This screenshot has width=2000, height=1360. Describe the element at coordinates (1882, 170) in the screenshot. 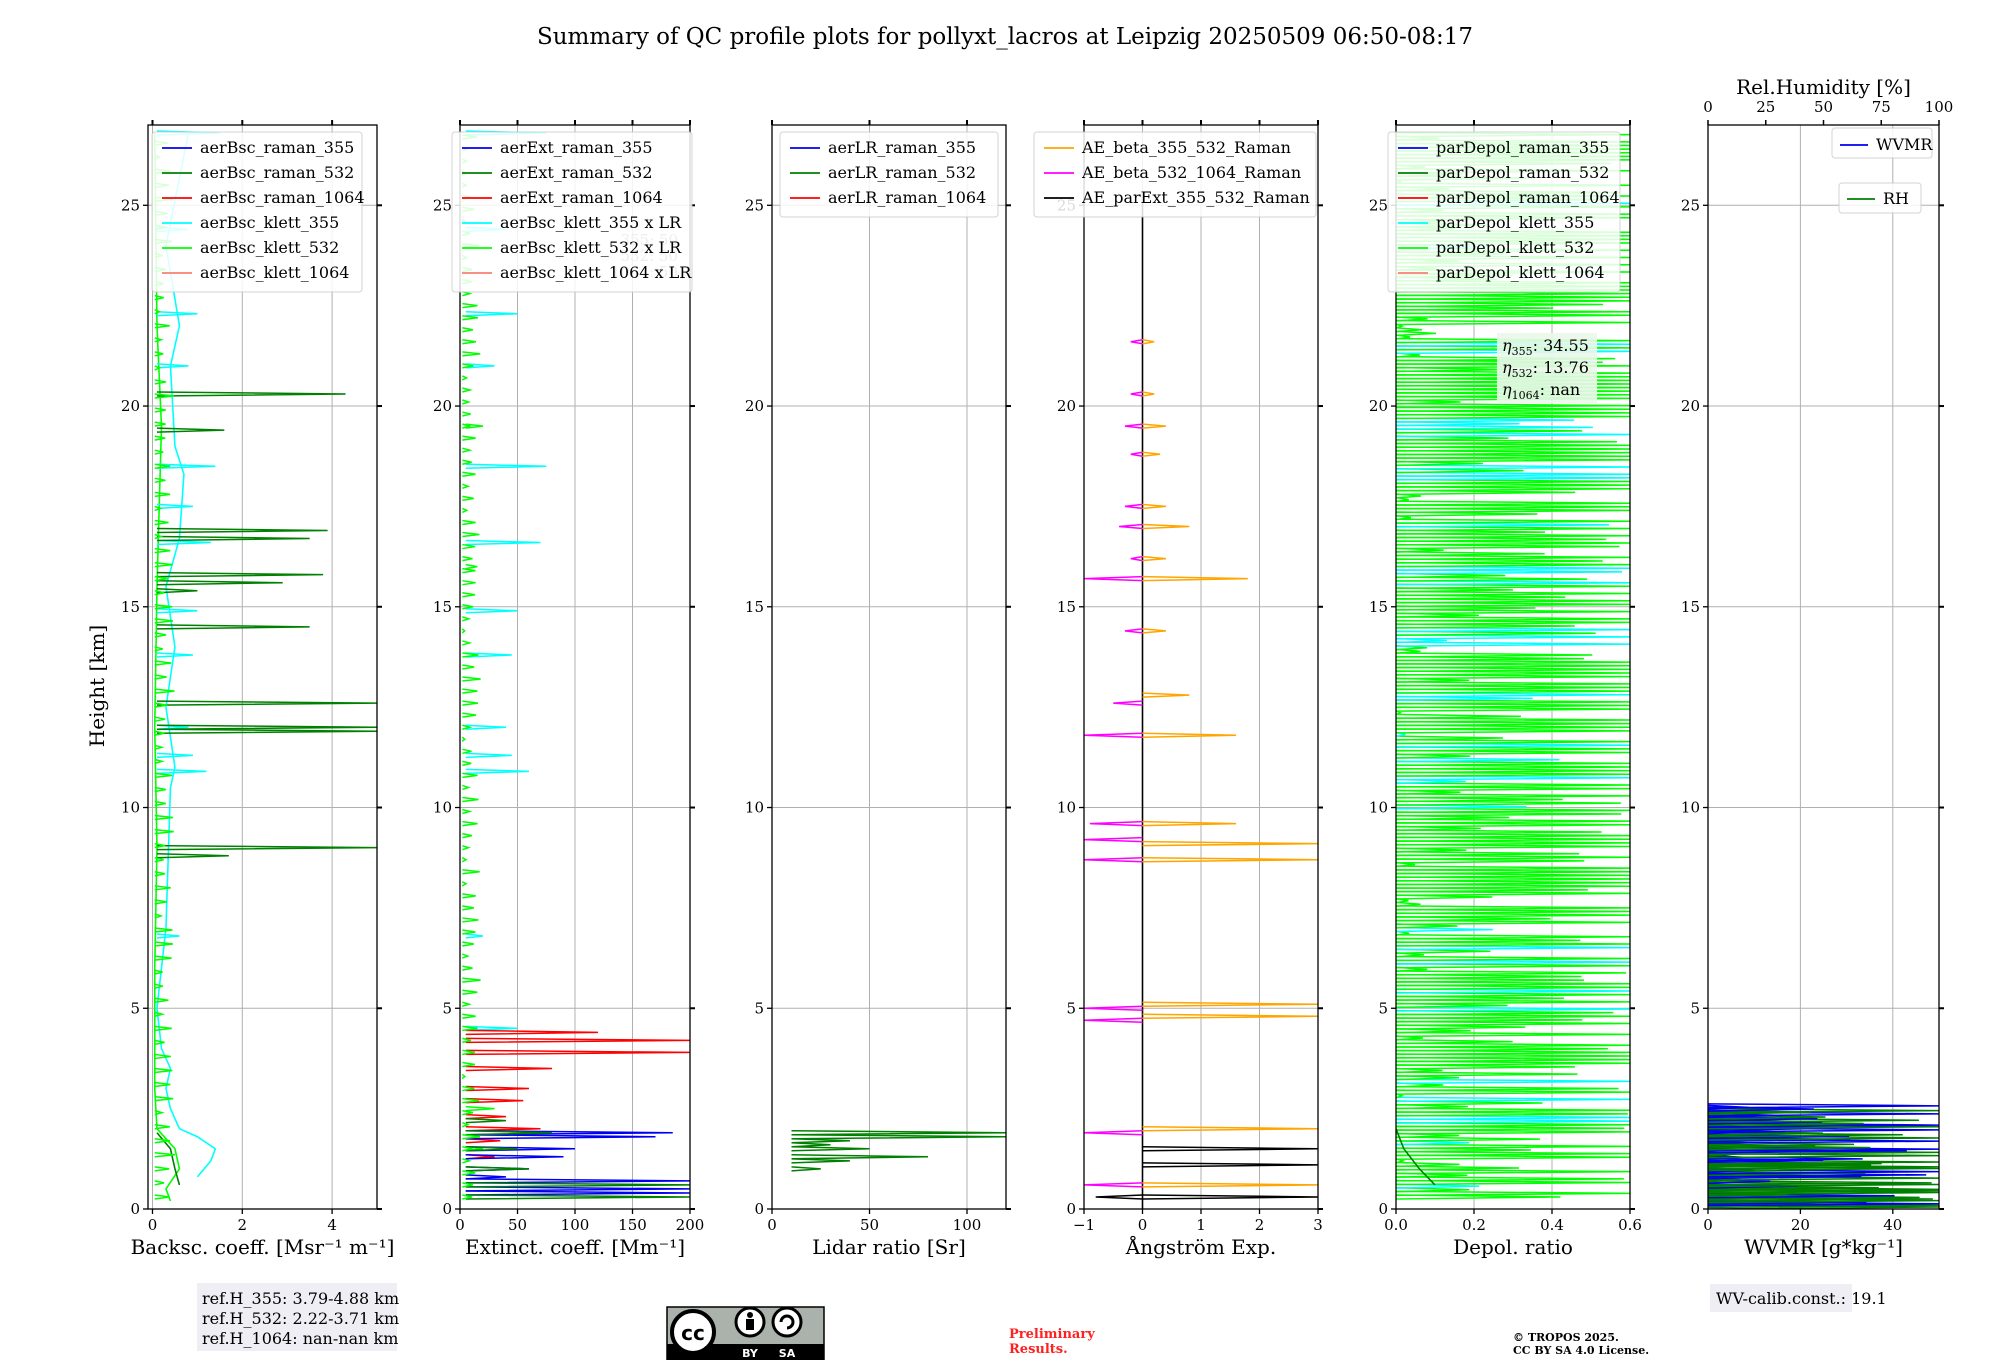

I see `legend: WVMR RH` at that location.